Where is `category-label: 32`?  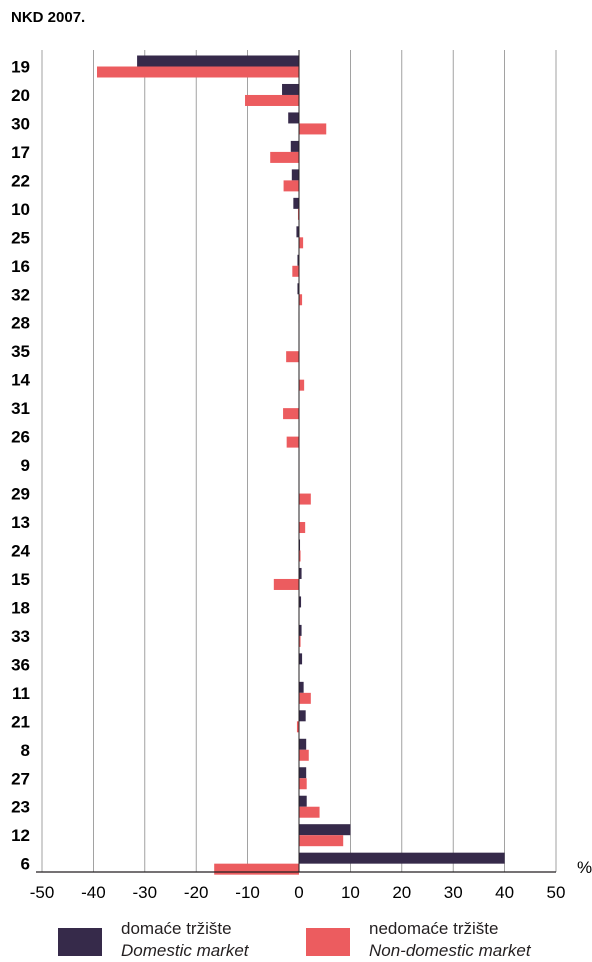 category-label: 32 is located at coordinates (20, 294).